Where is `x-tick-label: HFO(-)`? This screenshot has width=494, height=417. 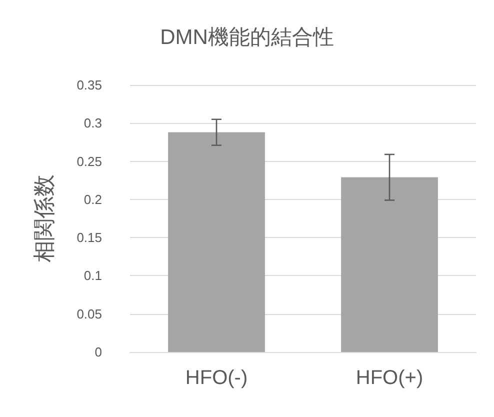 x-tick-label: HFO(-) is located at coordinates (216, 378).